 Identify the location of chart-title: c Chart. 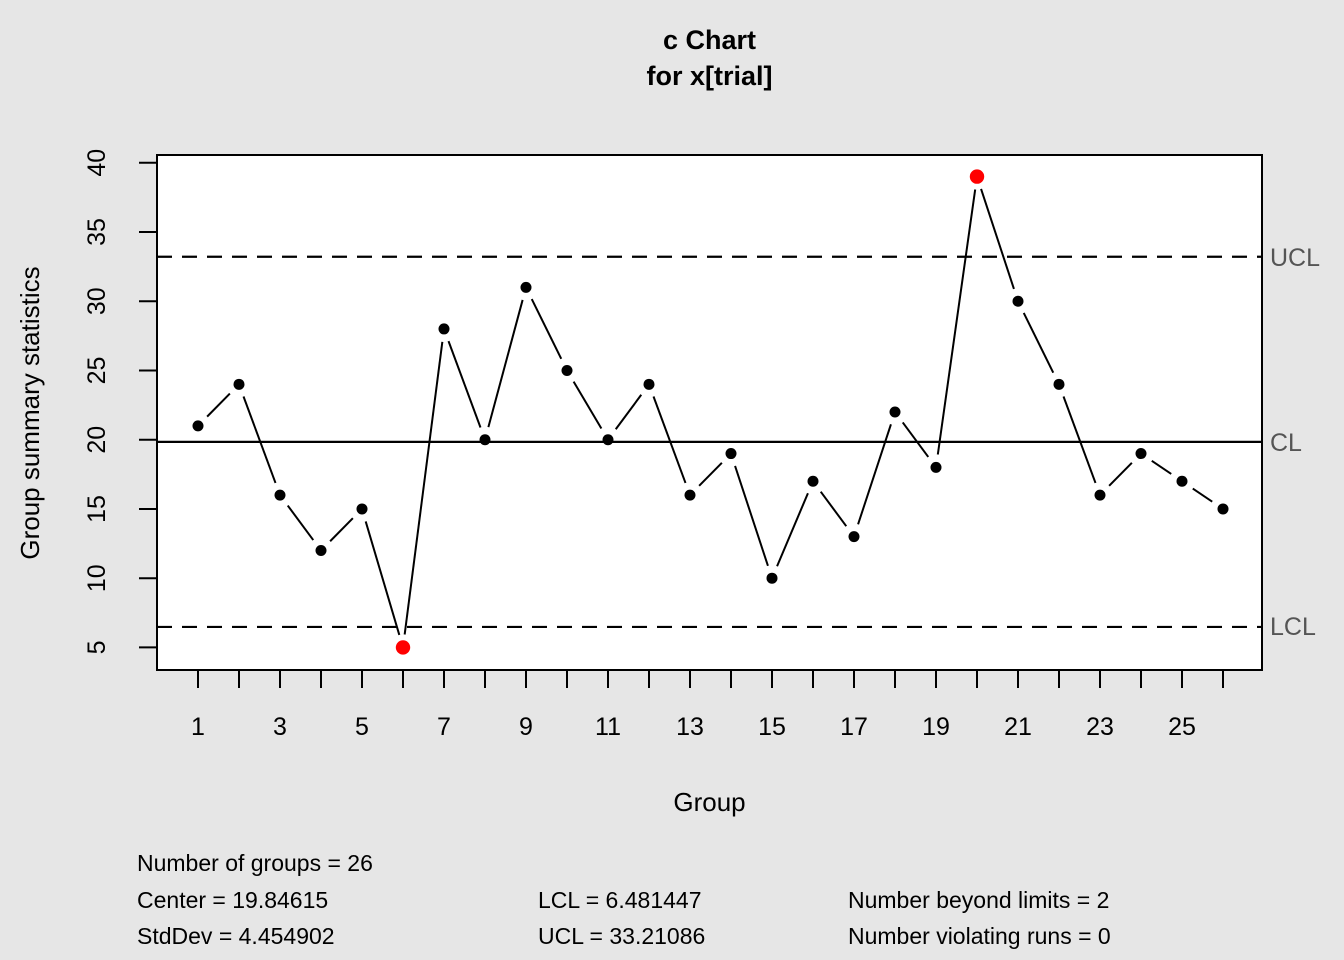
(709, 40).